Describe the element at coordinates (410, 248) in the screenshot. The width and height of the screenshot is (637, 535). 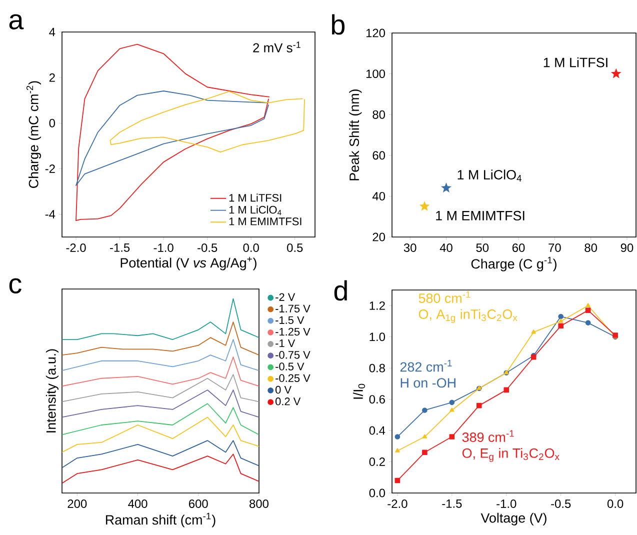
I see `x-tick-label: 30` at that location.